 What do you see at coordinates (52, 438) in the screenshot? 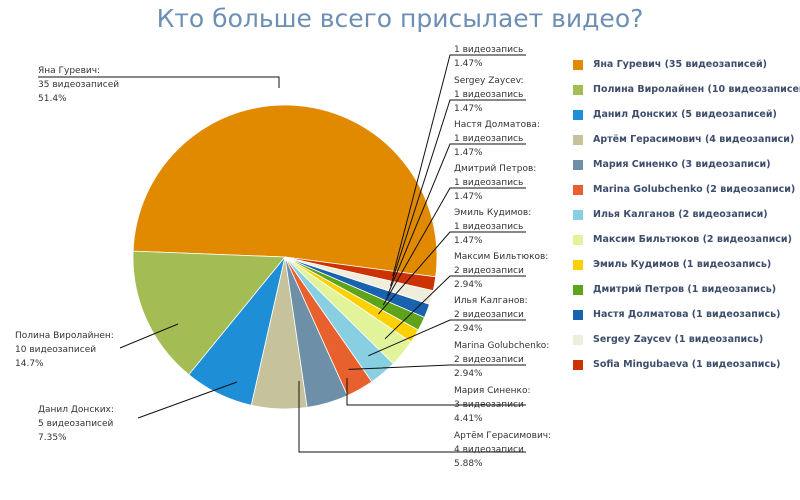
I see `slice-data-label-line: 7.35%` at bounding box center [52, 438].